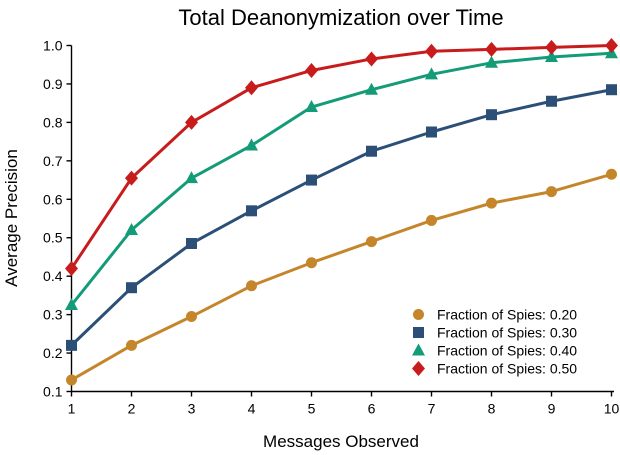 Image resolution: width=620 pixels, height=455 pixels. What do you see at coordinates (192, 409) in the screenshot?
I see `x-tick-label: 3` at bounding box center [192, 409].